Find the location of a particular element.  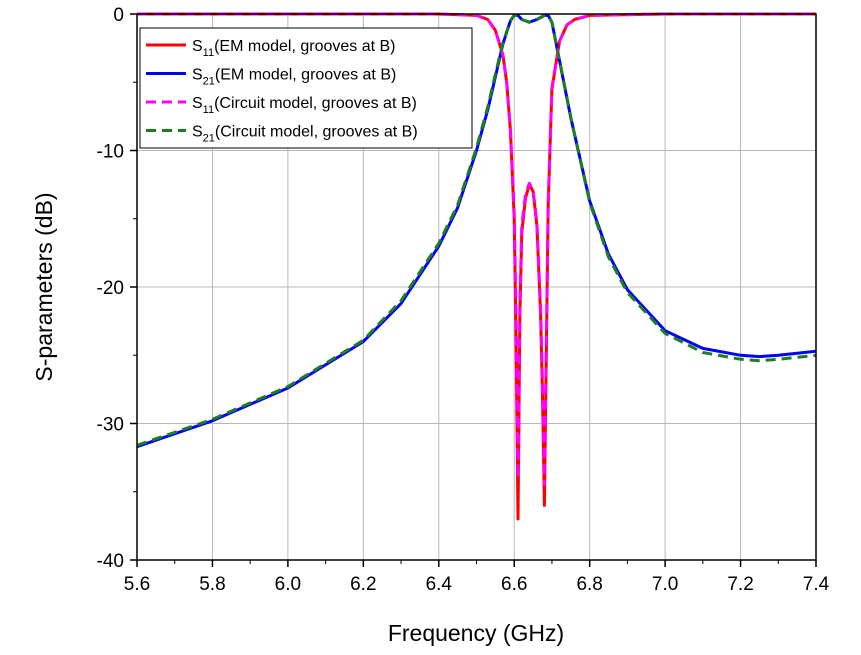

y-tick-label: 0 is located at coordinates (118, 15).